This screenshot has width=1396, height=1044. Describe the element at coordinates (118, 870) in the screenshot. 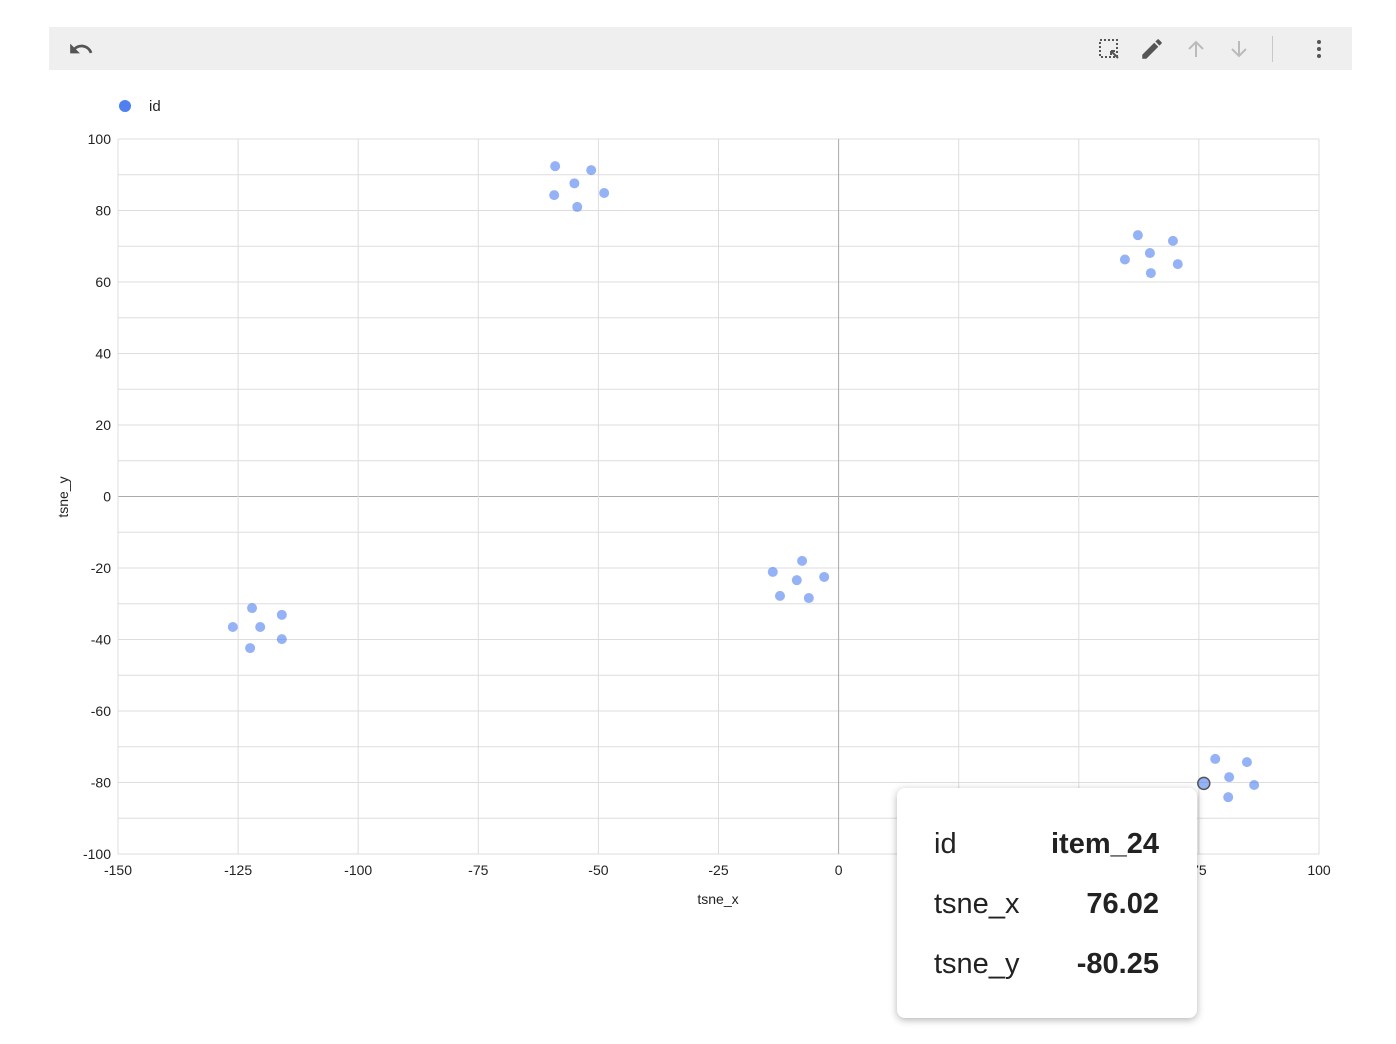

I see `x-tick-label: -150` at that location.